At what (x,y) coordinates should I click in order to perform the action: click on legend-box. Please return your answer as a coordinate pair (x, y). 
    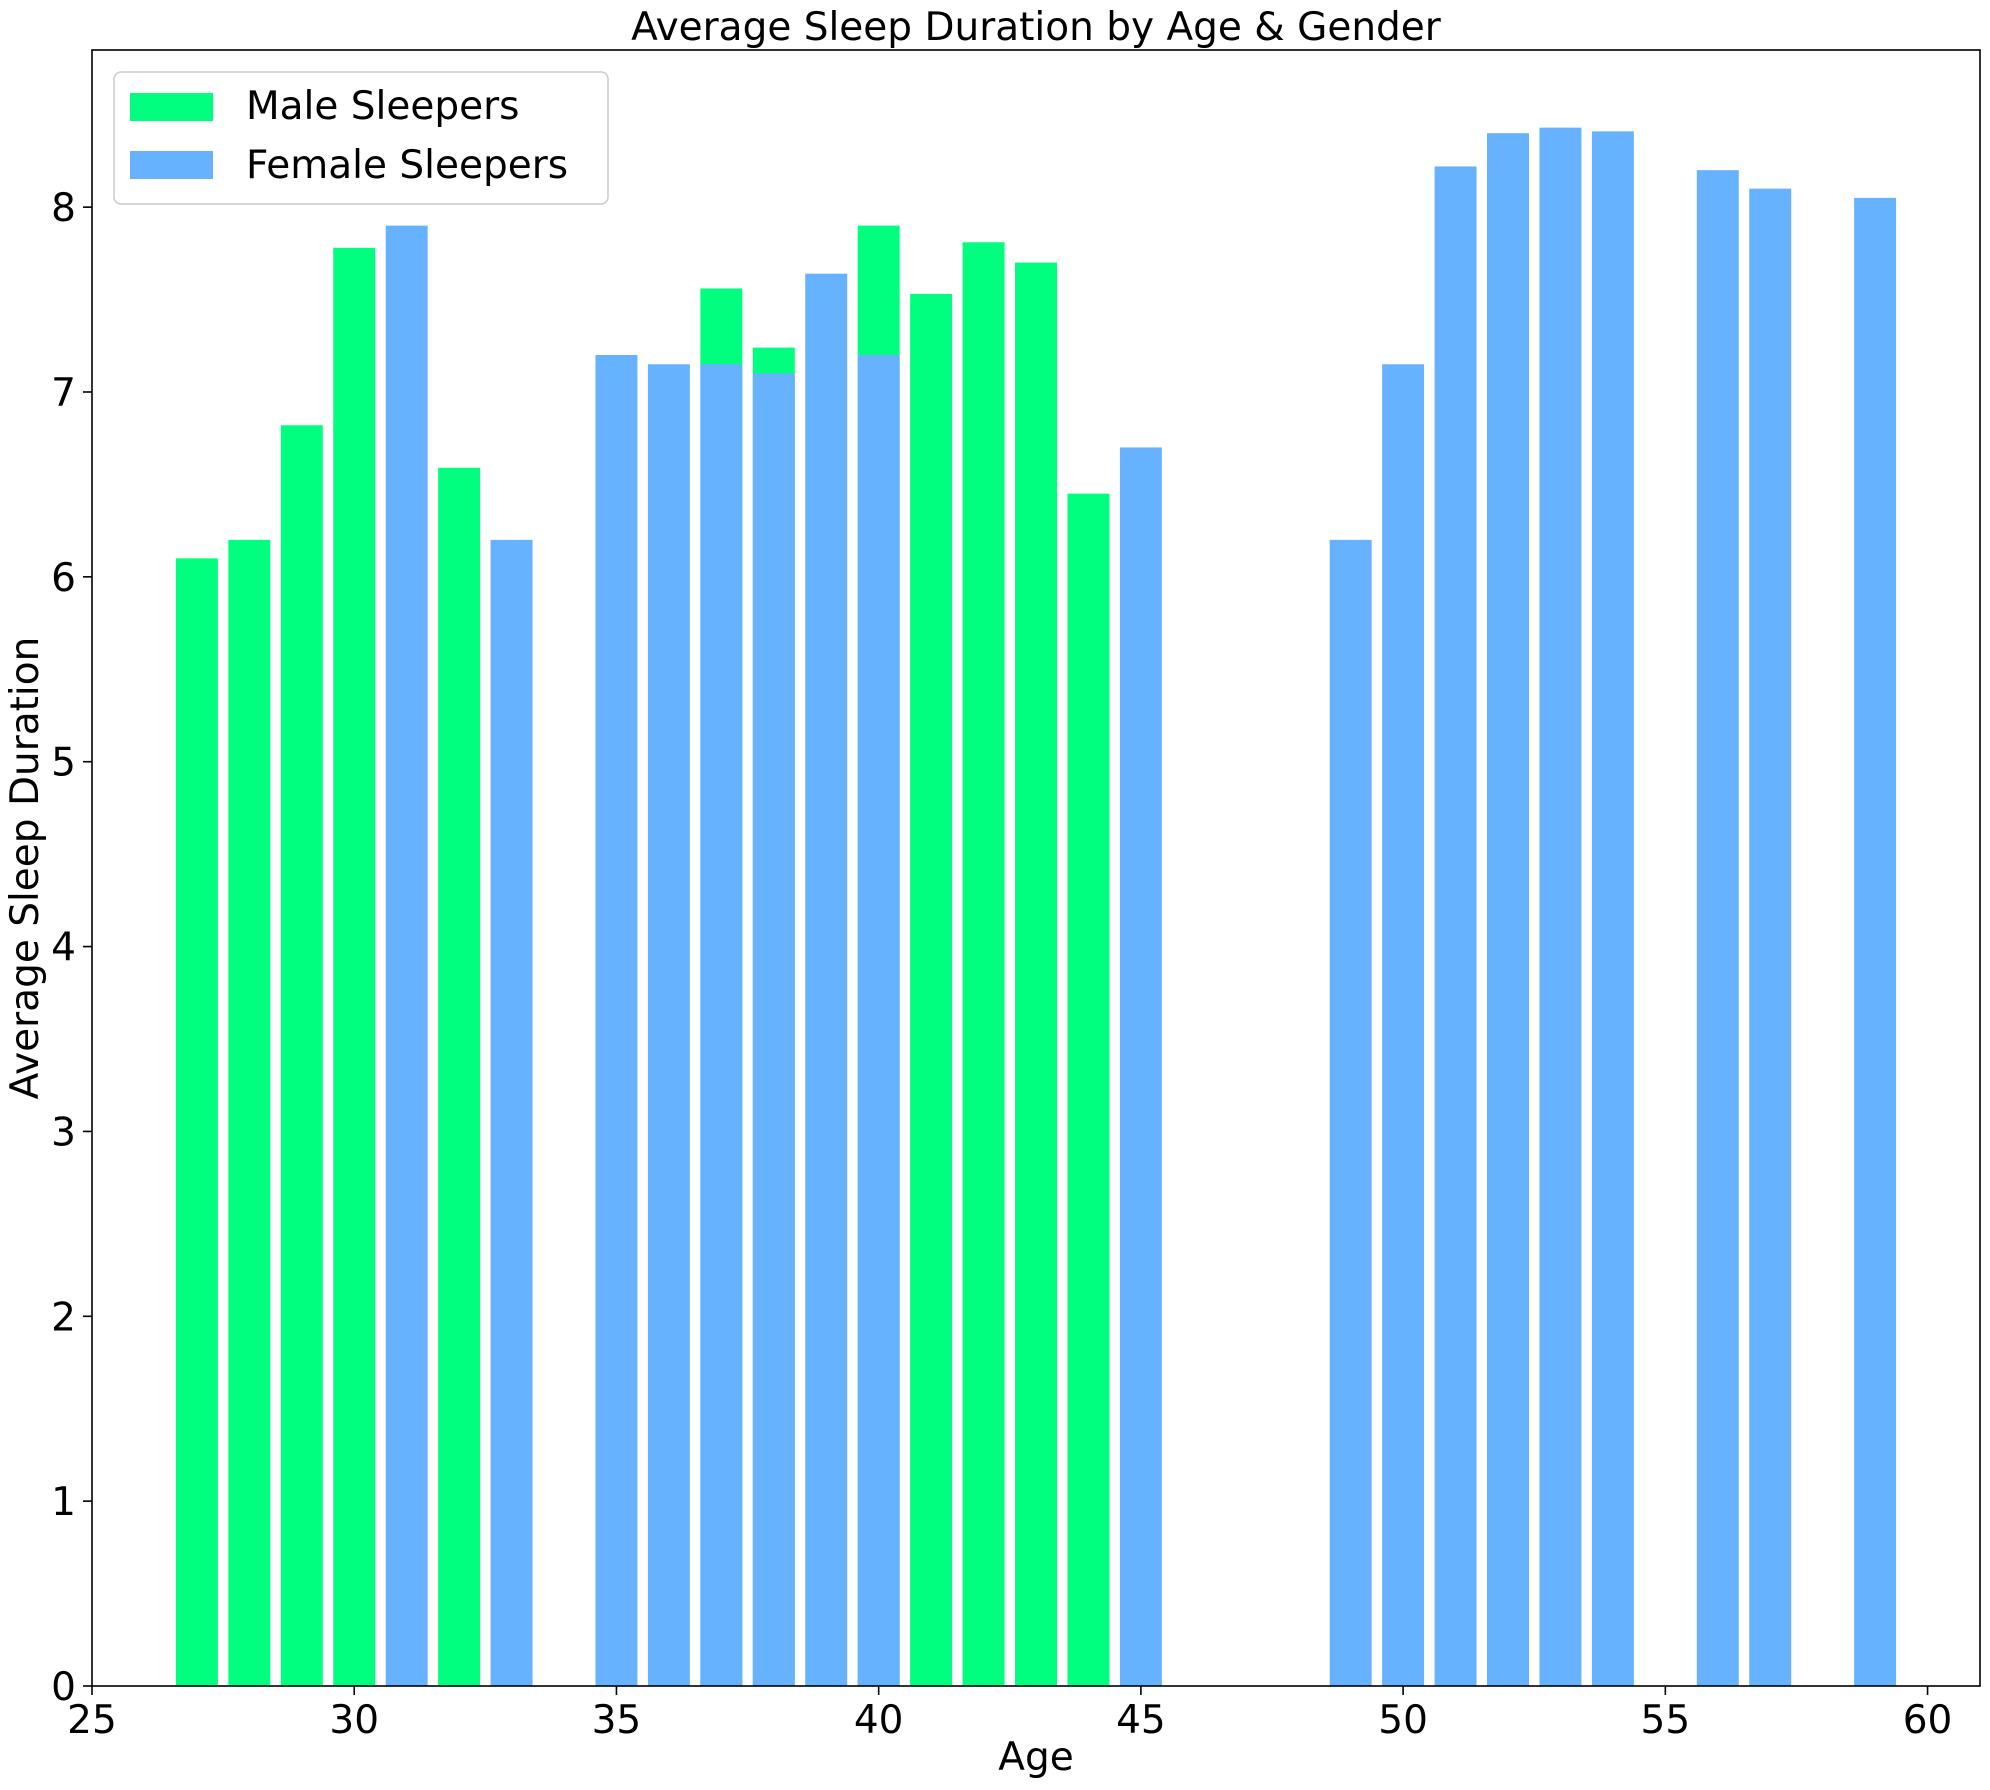
    Looking at the image, I should click on (361, 138).